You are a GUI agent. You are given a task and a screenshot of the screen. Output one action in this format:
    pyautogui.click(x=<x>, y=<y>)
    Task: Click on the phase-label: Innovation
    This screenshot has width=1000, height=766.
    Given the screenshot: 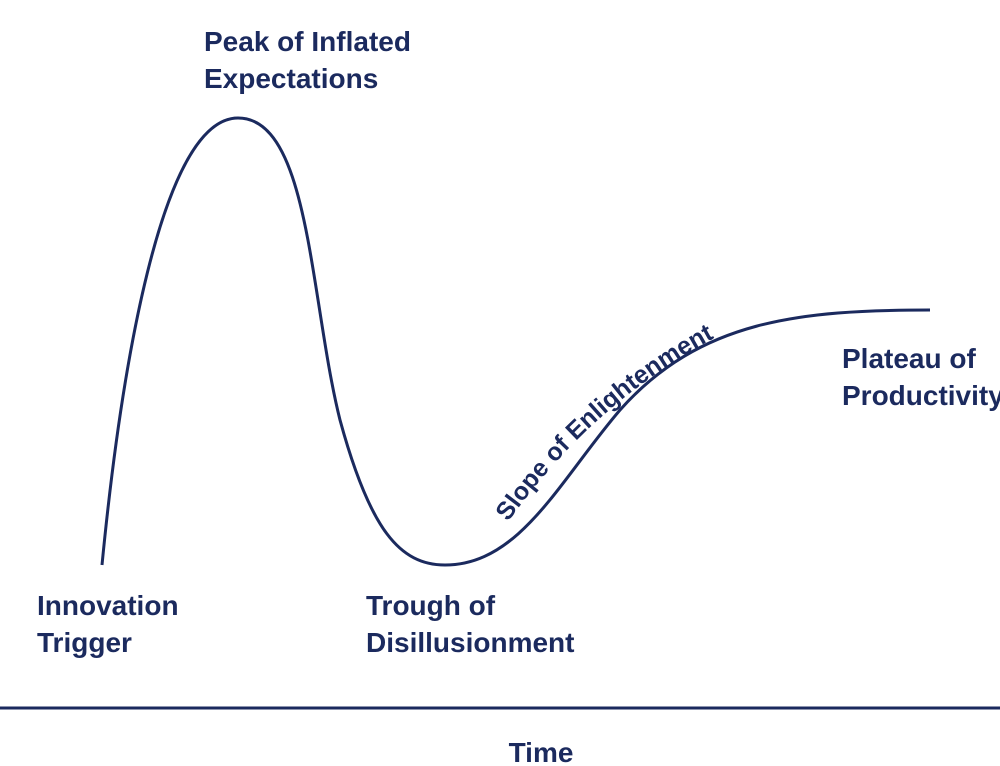 What is the action you would take?
    pyautogui.click(x=108, y=605)
    